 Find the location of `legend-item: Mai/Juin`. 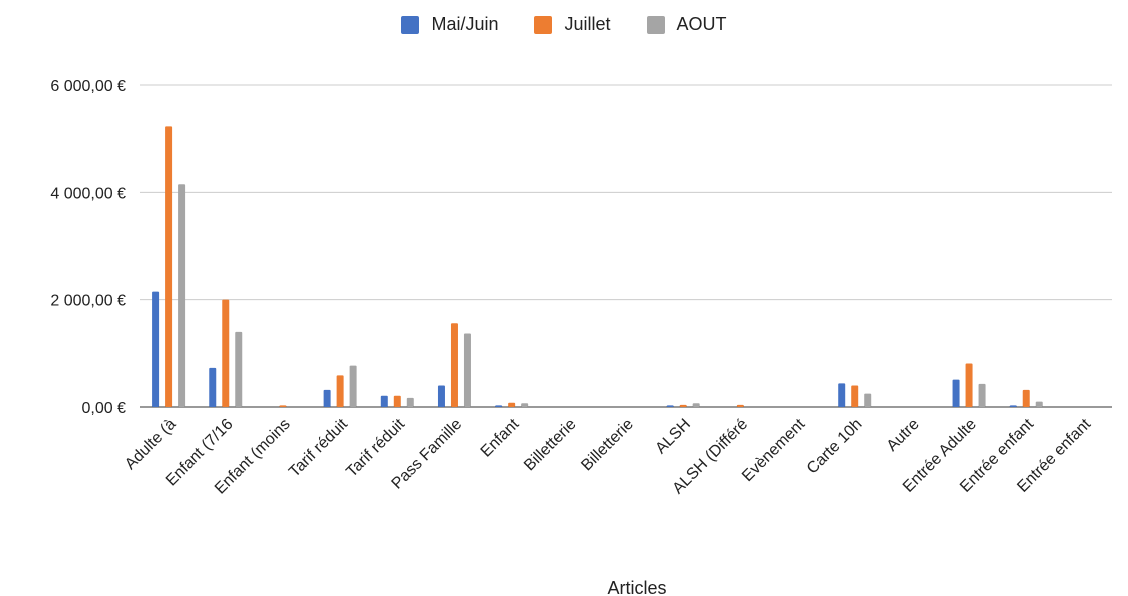

legend-item: Mai/Juin is located at coordinates (449, 24).